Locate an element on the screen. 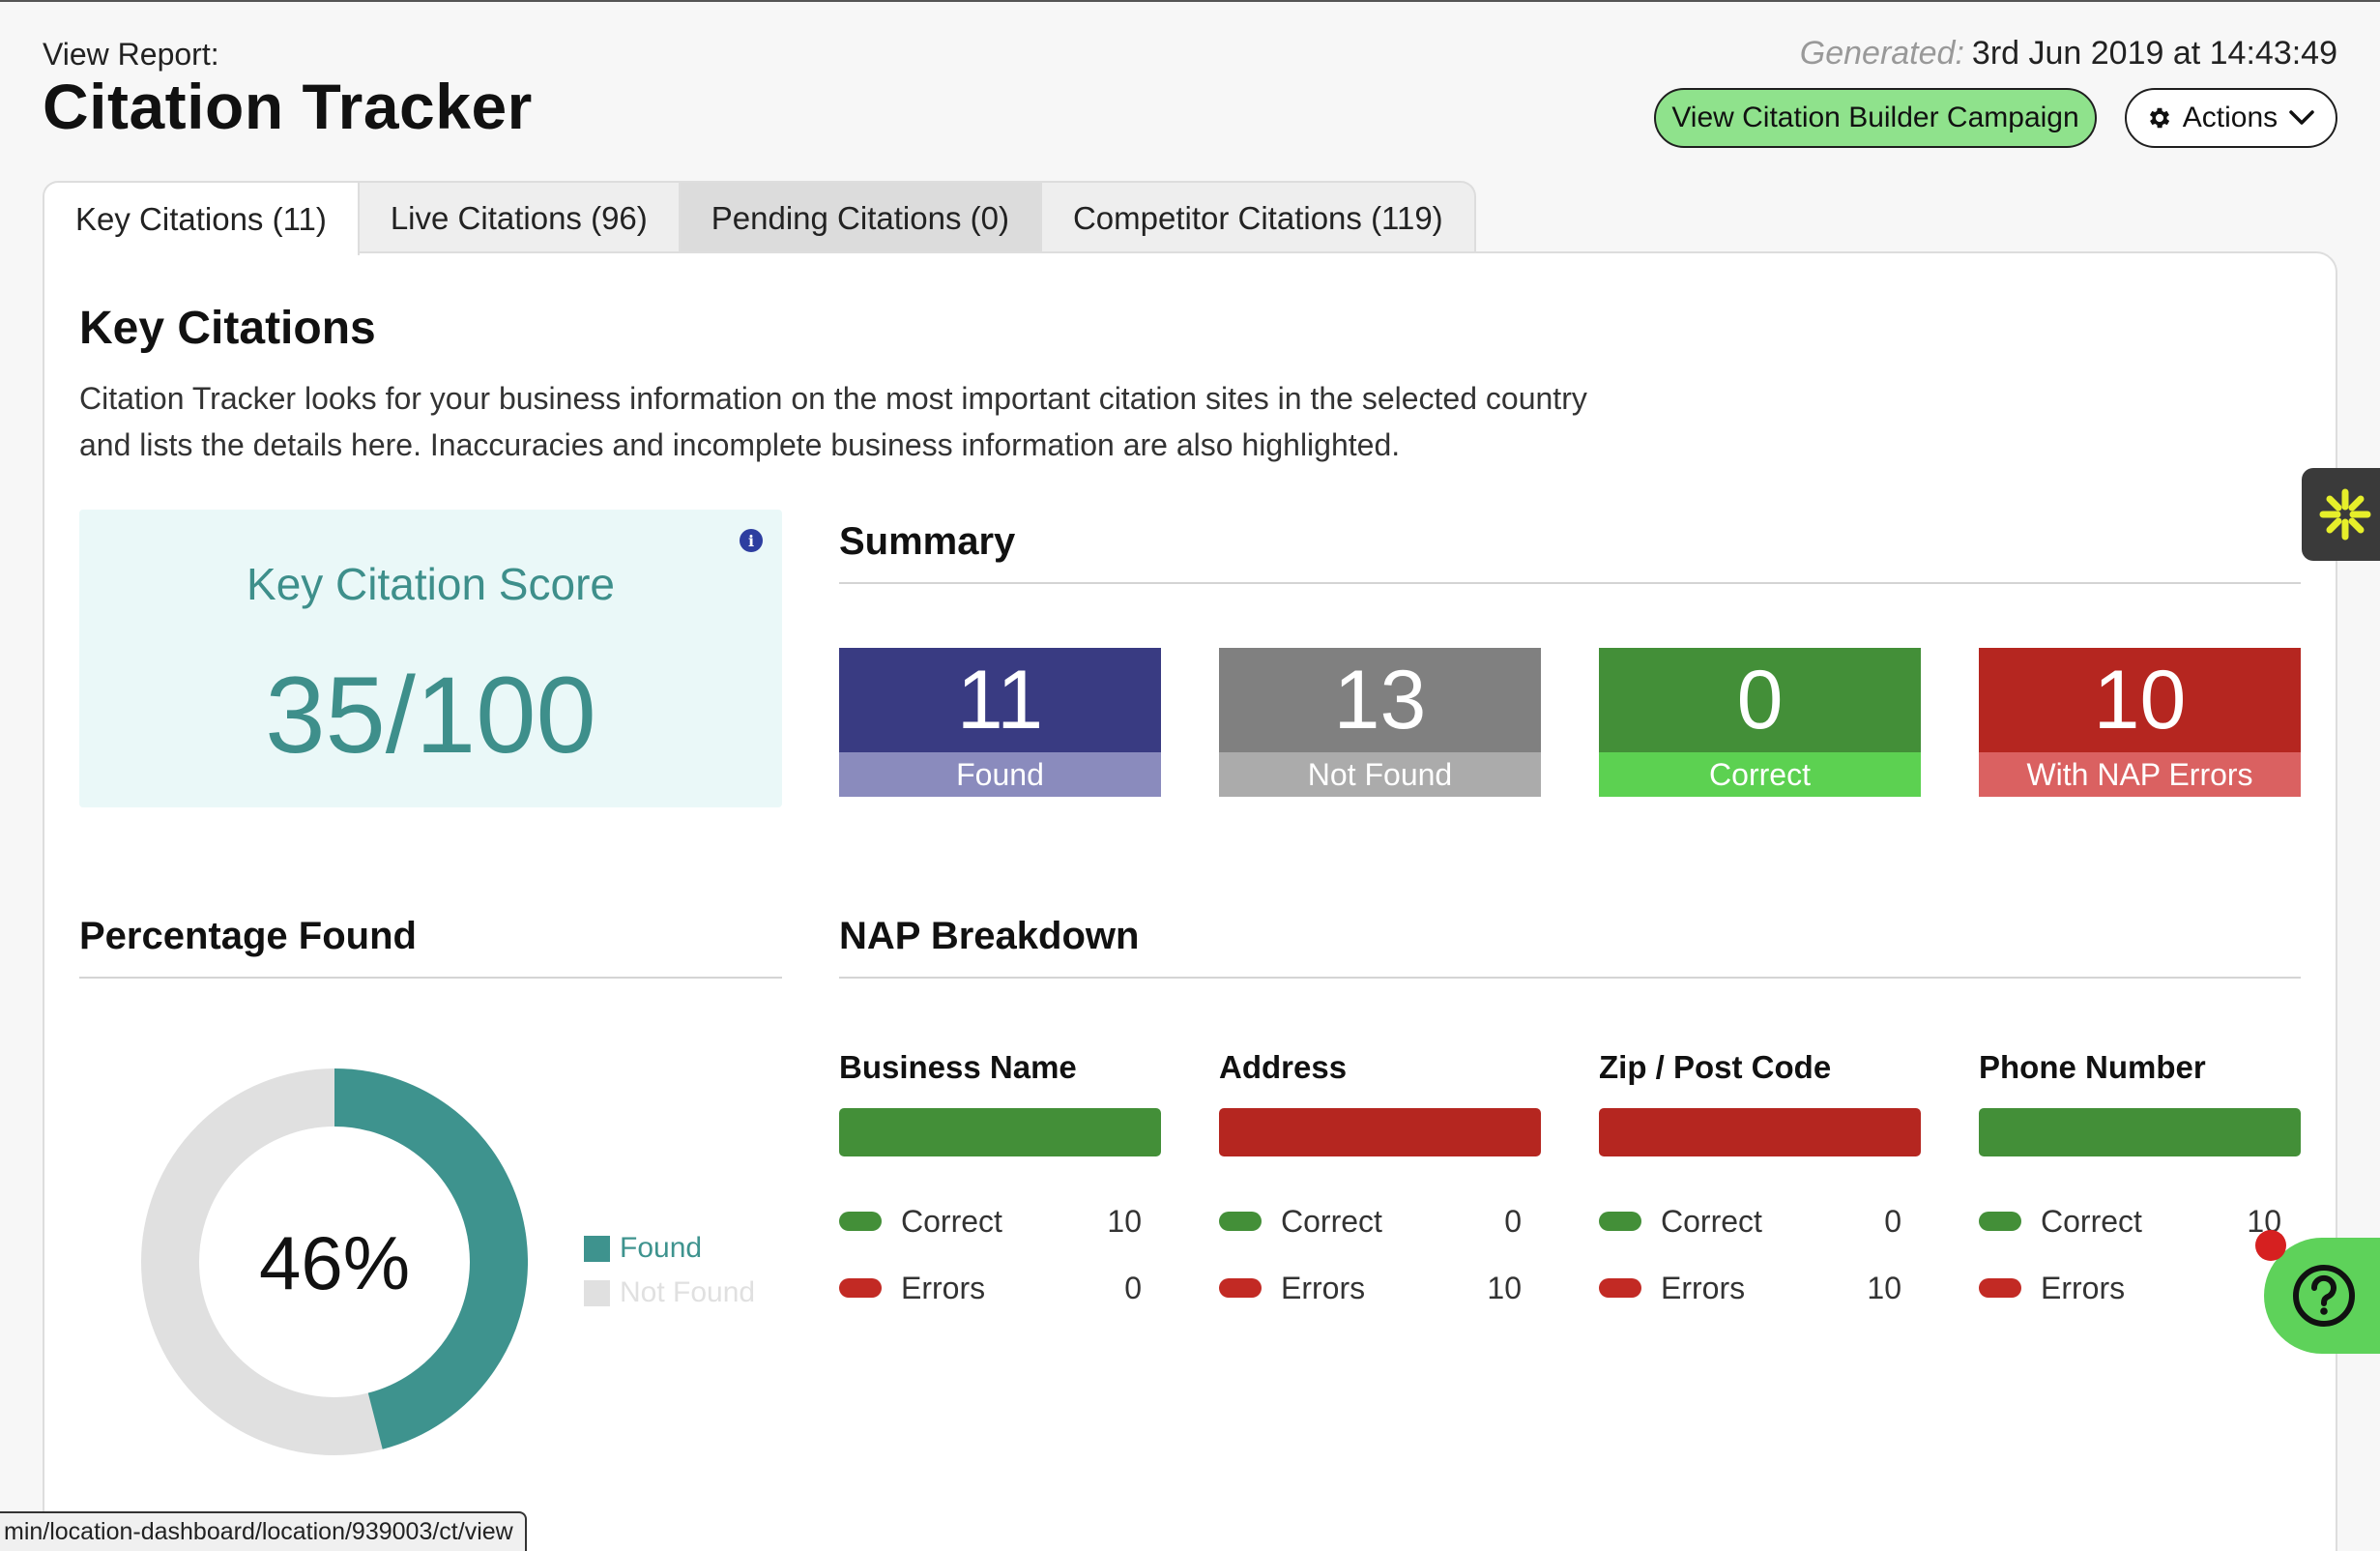  nap-column-title: Address is located at coordinates (1284, 1067).